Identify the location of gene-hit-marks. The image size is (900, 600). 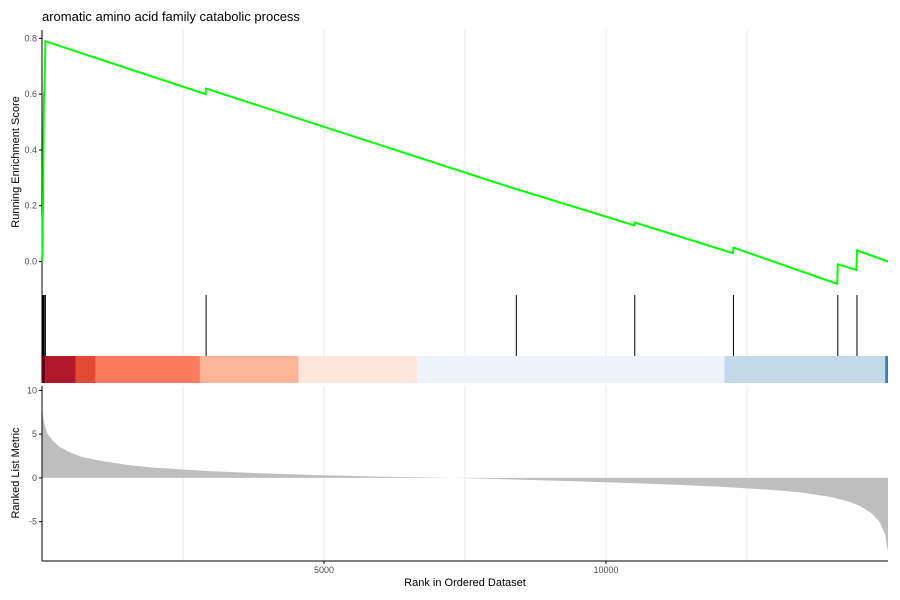
(450, 325).